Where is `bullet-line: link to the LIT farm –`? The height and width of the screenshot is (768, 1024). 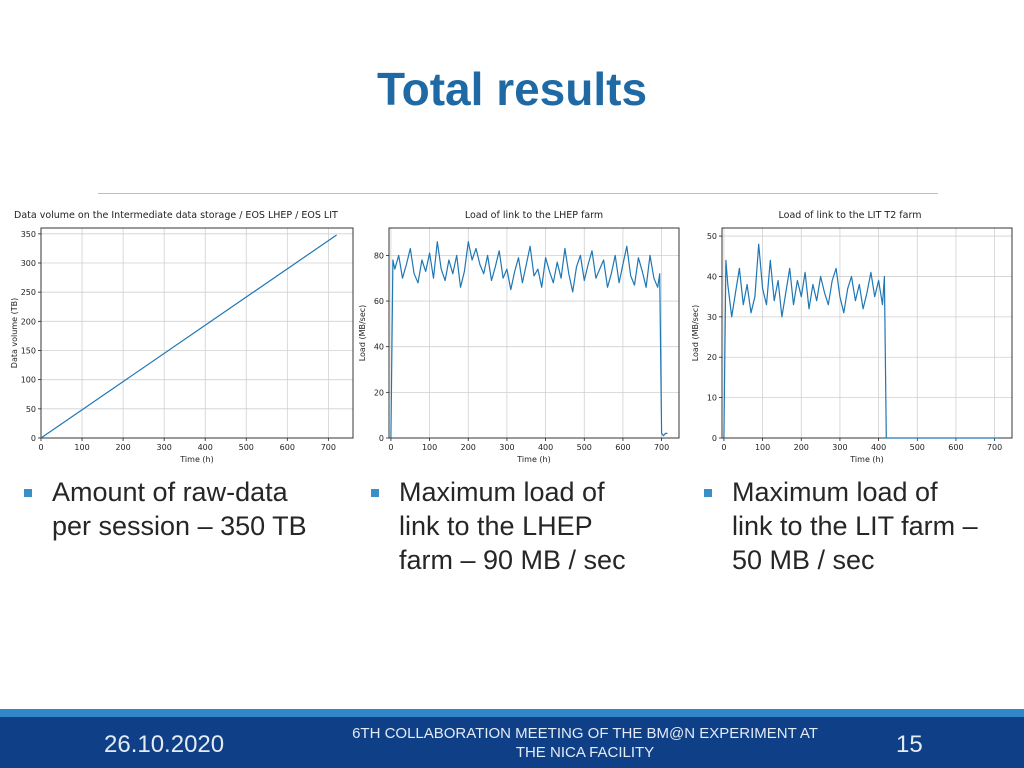
bullet-line: link to the LIT farm – is located at coordinates (855, 526).